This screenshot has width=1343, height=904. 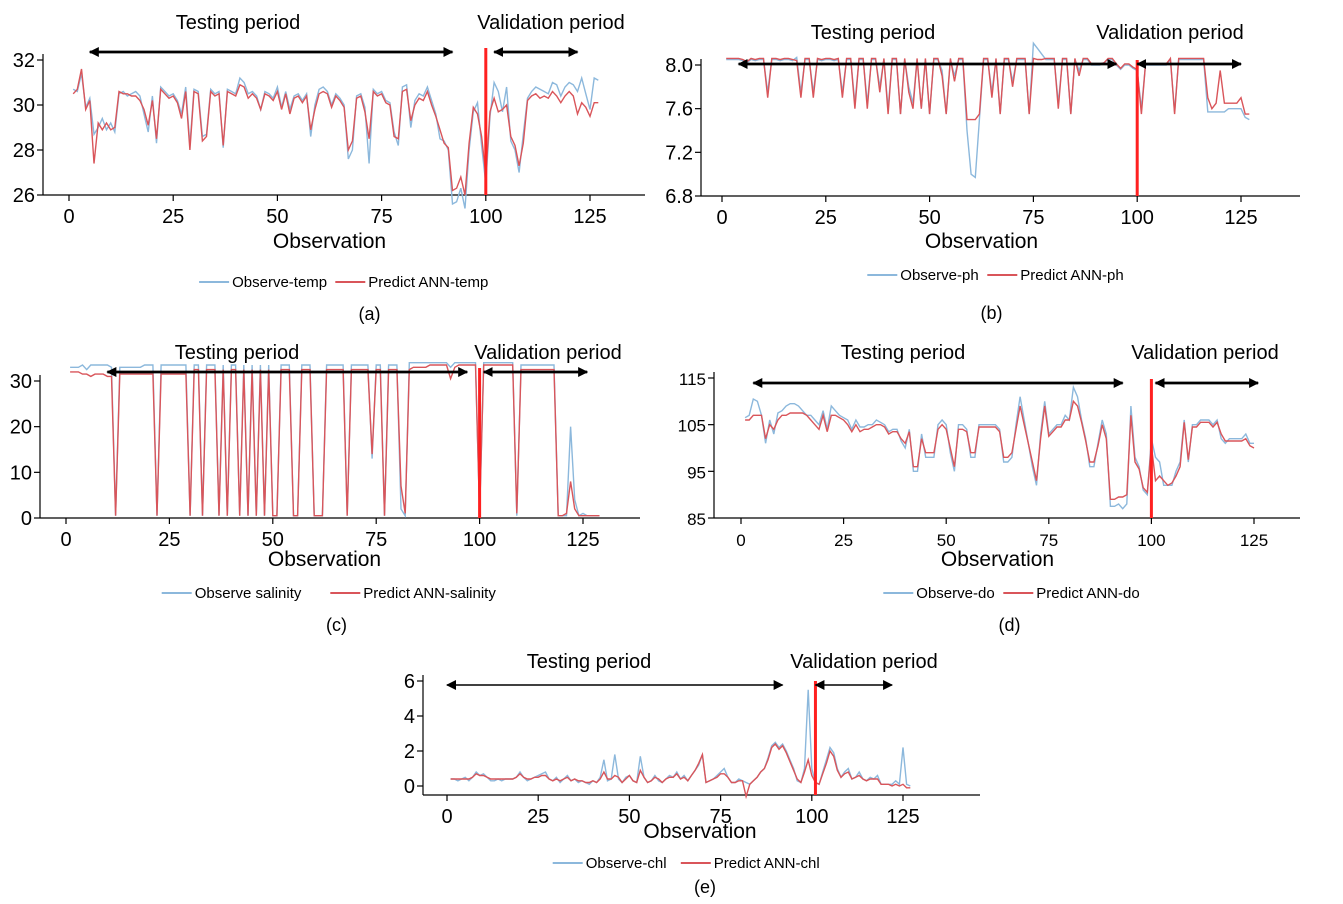 What do you see at coordinates (409, 752) in the screenshot?
I see `y-tick-label: 2` at bounding box center [409, 752].